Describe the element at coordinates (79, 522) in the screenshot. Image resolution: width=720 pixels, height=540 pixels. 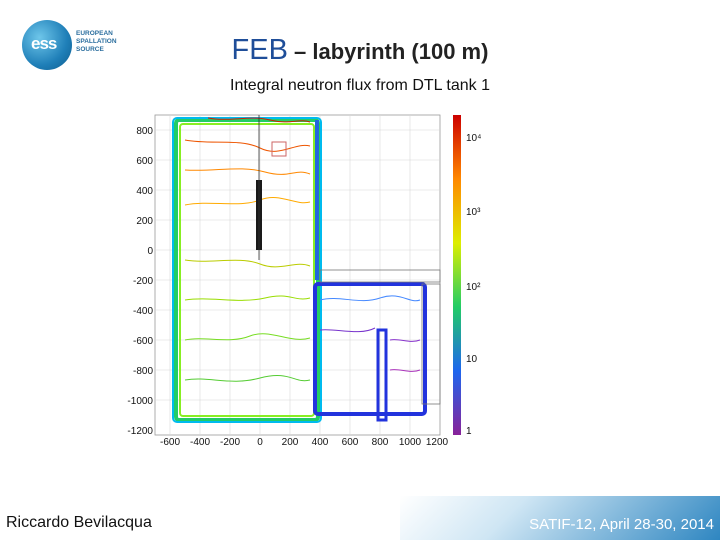
I see `author-name: Riccardo Bevilacqua` at that location.